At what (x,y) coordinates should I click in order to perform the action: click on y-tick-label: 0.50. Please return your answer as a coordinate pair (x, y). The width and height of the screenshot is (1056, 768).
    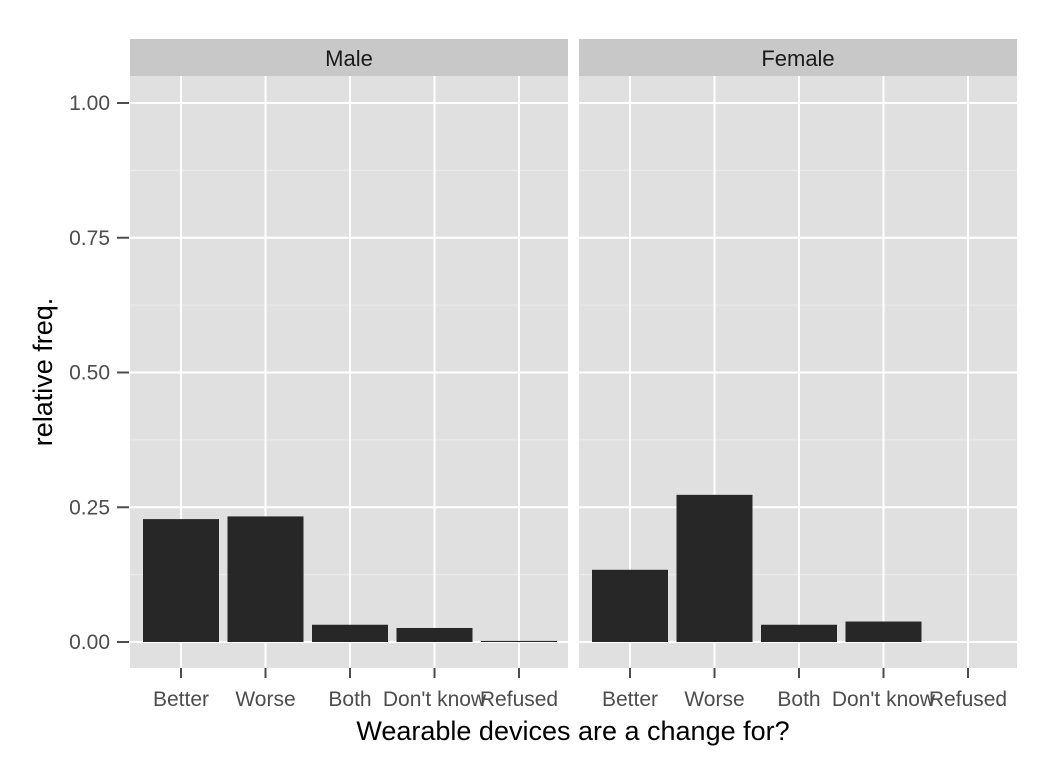
    Looking at the image, I should click on (89, 373).